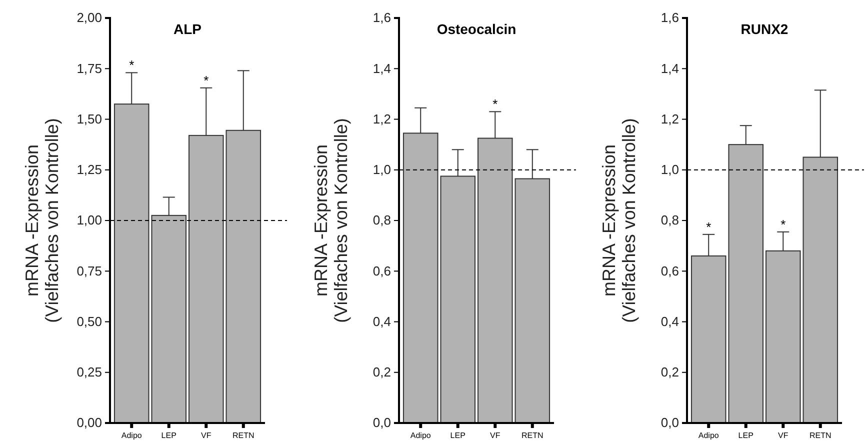  Describe the element at coordinates (89, 18) in the screenshot. I see `y-tick-label: 2,00` at that location.